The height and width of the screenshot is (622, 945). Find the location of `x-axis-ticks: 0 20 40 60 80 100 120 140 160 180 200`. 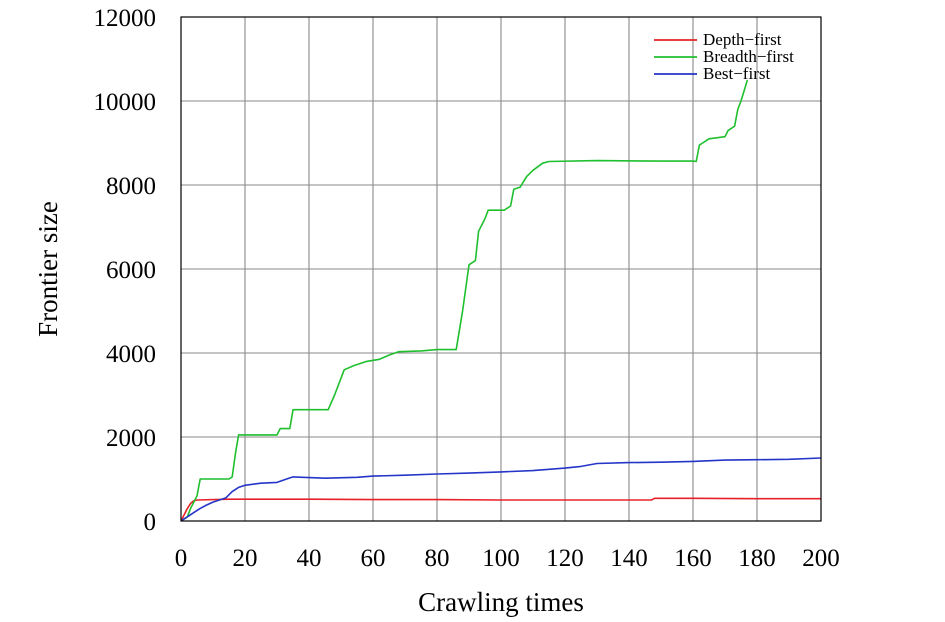

x-axis-ticks: 0 20 40 60 80 100 120 140 160 180 200 is located at coordinates (507, 558).